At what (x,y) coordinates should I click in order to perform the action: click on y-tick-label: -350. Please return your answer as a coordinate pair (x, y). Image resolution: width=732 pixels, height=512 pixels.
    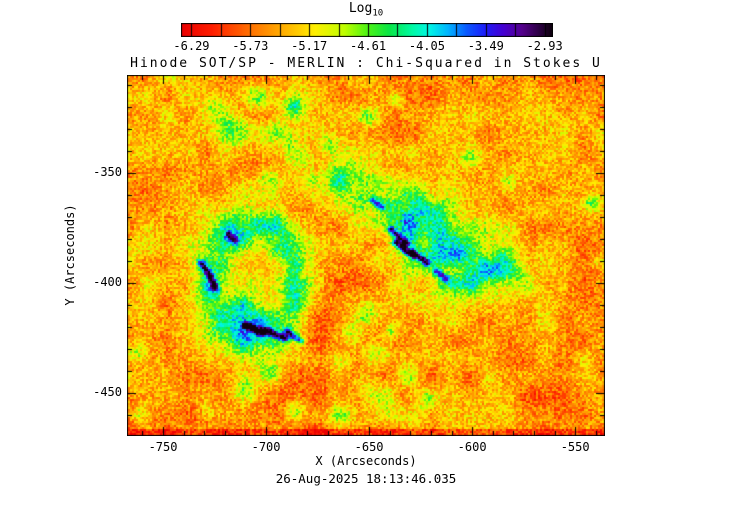
    Looking at the image, I should click on (107, 171).